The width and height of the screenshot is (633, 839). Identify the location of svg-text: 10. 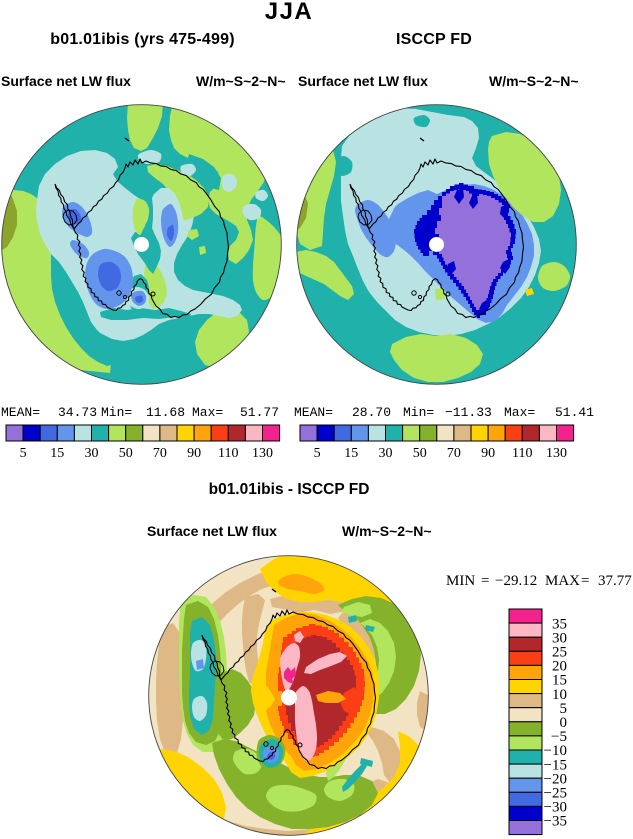
(559, 695).